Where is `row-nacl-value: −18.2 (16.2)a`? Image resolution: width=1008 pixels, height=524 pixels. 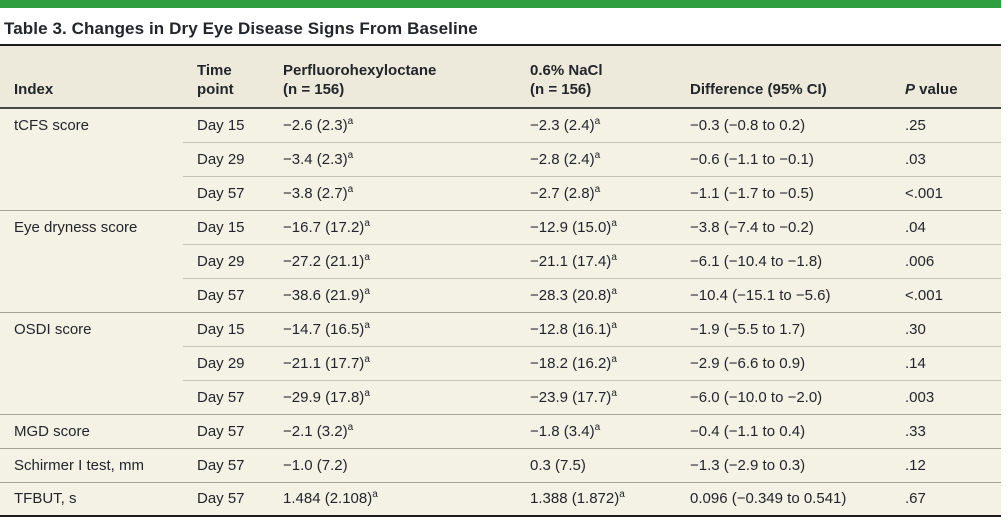
row-nacl-value: −18.2 (16.2)a is located at coordinates (596, 362).